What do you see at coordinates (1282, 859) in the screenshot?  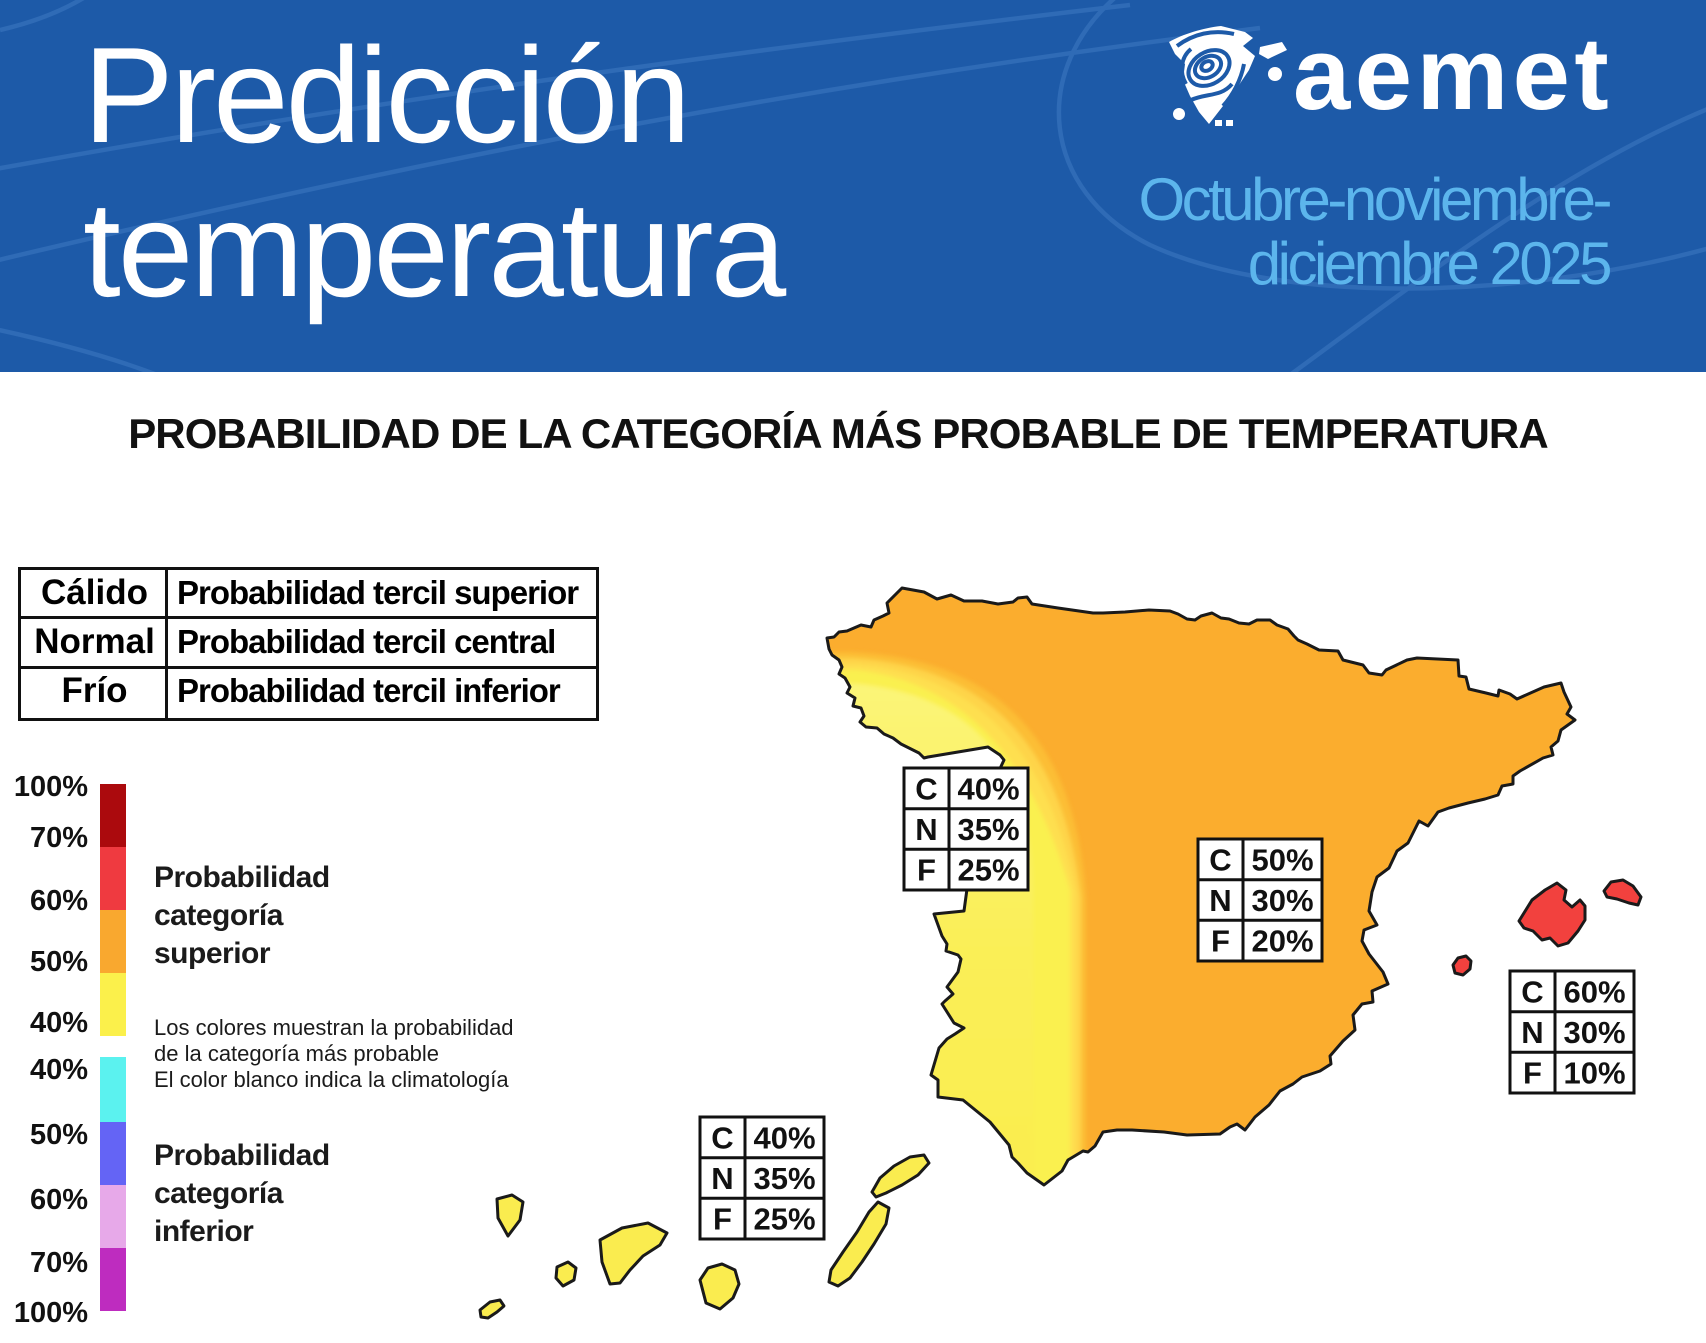 I see `svg-text: 50%` at bounding box center [1282, 859].